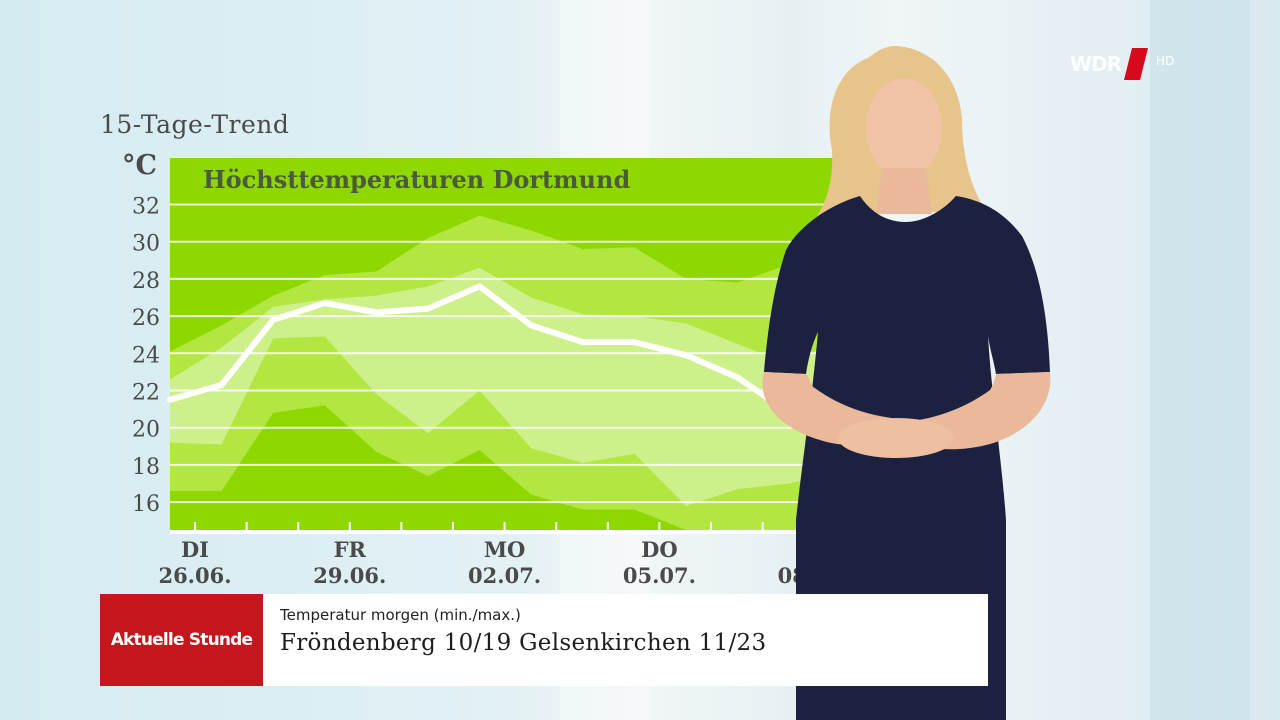  I want to click on program-name: Aktuelle Stunde, so click(181, 640).